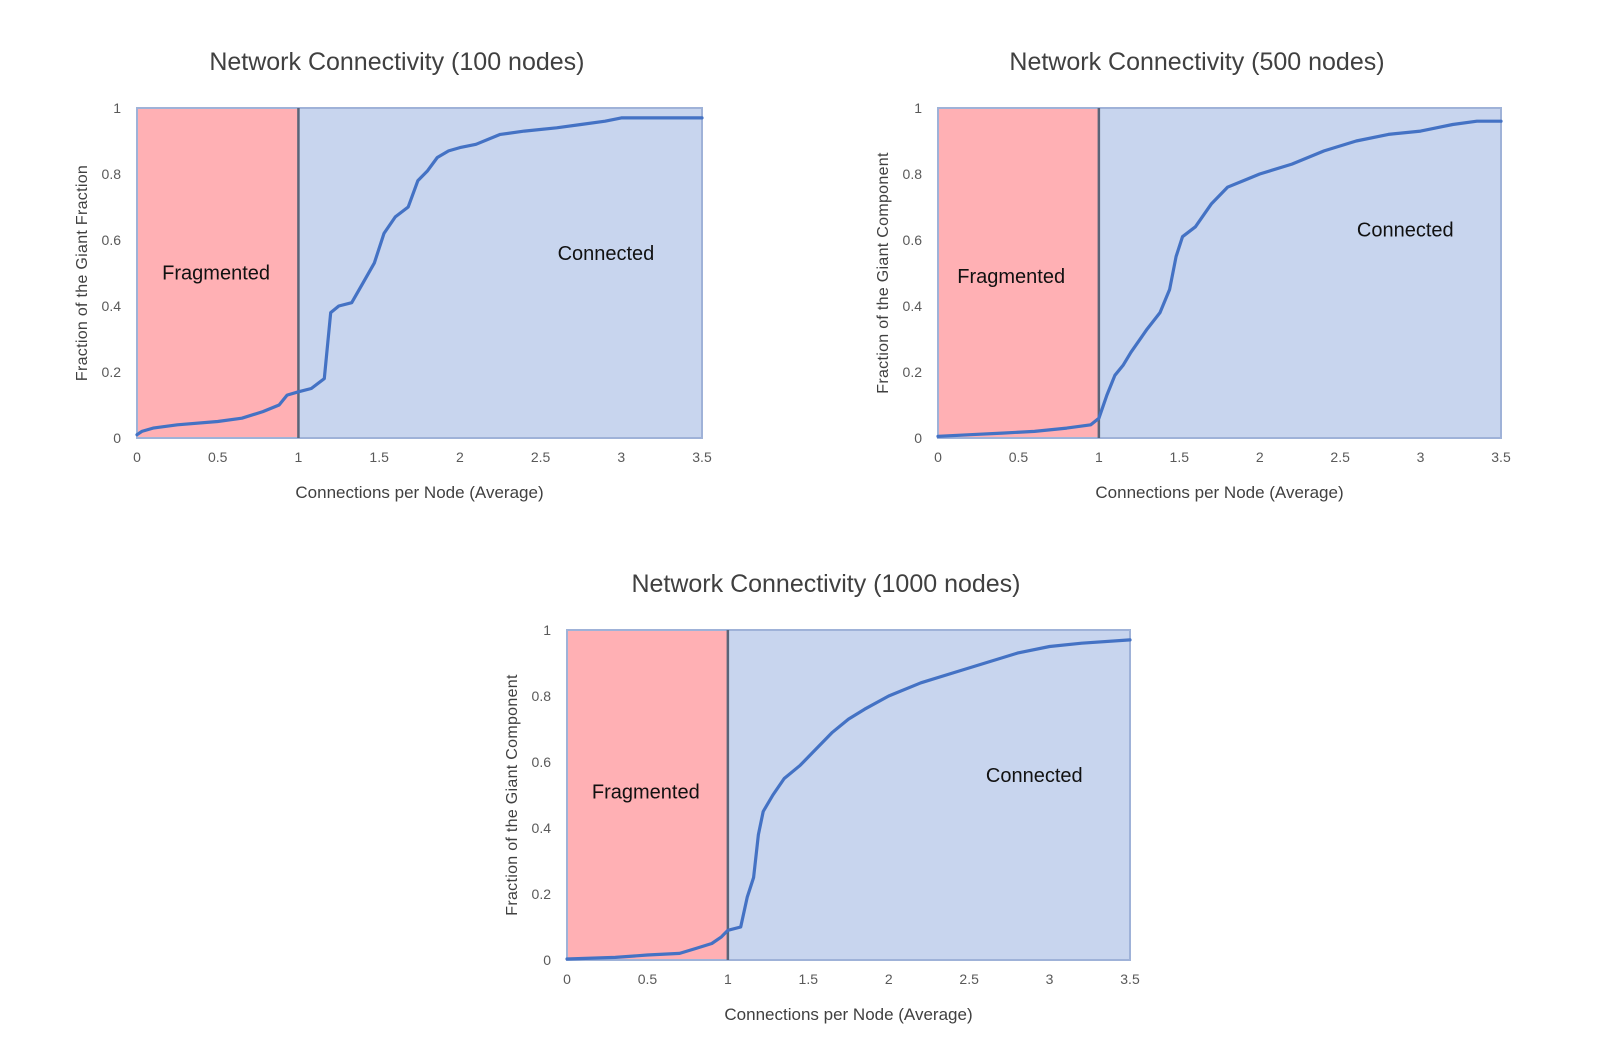  Describe the element at coordinates (1196, 62) in the screenshot. I see `chart-title: Network Connectivity (500 nodes)` at that location.